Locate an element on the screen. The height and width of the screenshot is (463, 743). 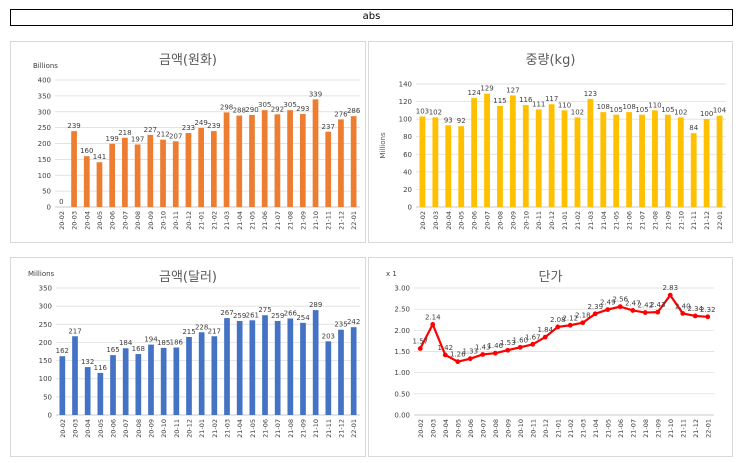
data-label: 217 is located at coordinates (214, 331).